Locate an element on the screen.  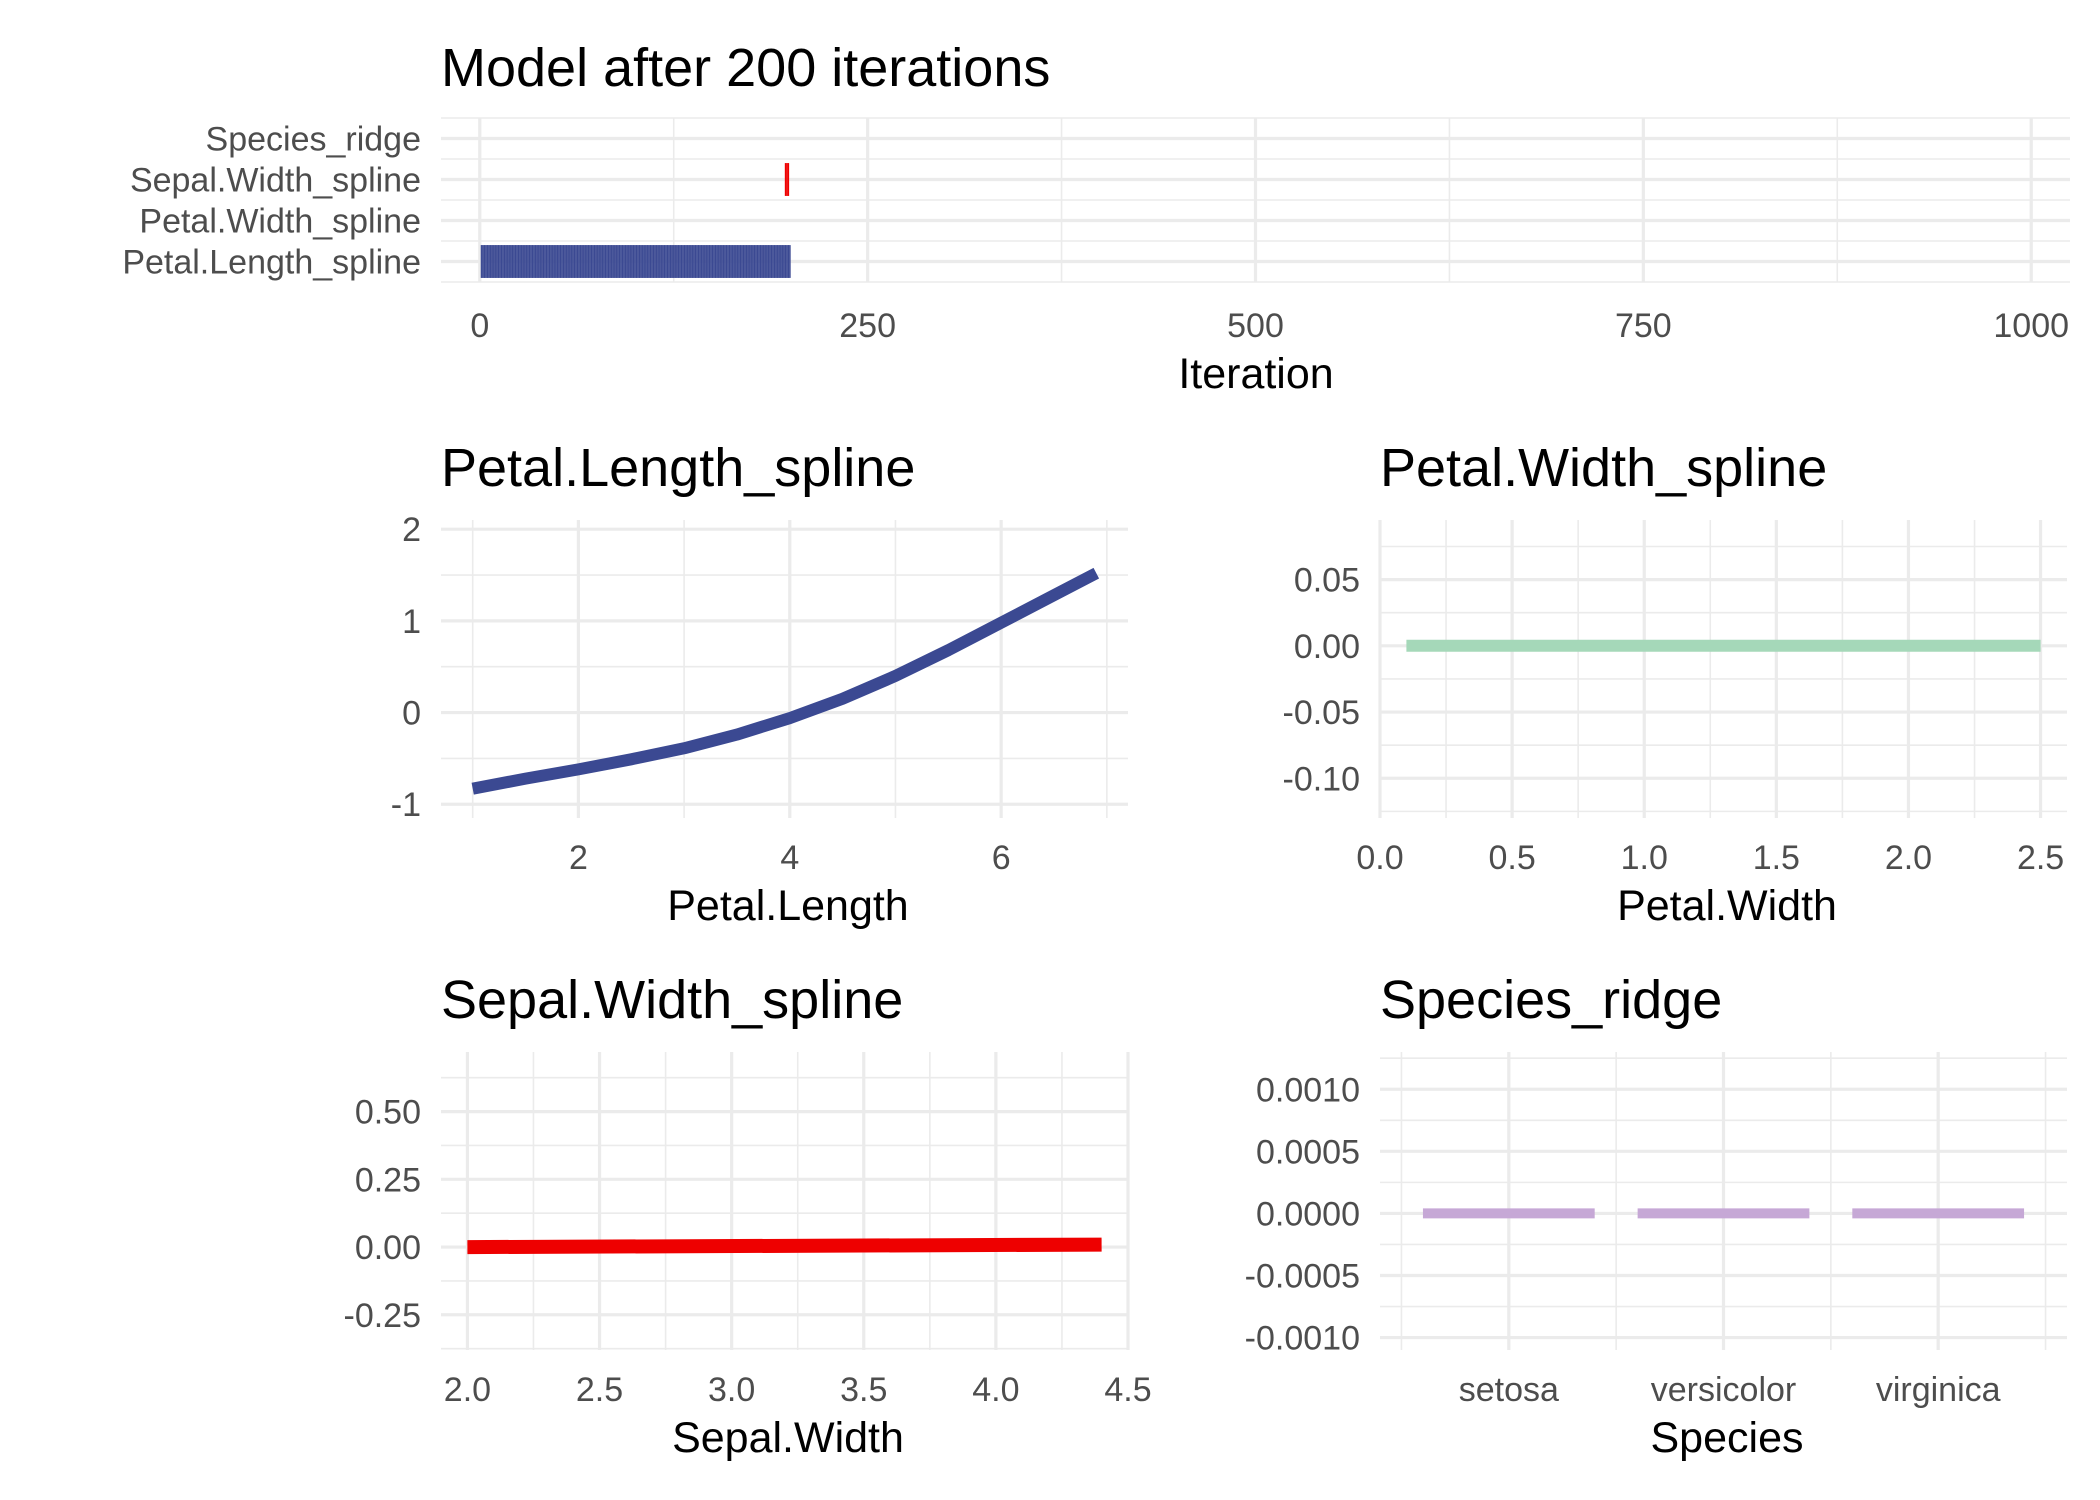
y-tick-label: 2 is located at coordinates (411, 530).